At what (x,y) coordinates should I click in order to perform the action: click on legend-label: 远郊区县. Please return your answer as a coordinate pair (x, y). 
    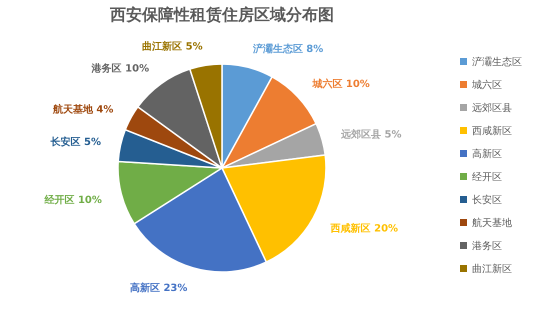
    Looking at the image, I should click on (492, 108).